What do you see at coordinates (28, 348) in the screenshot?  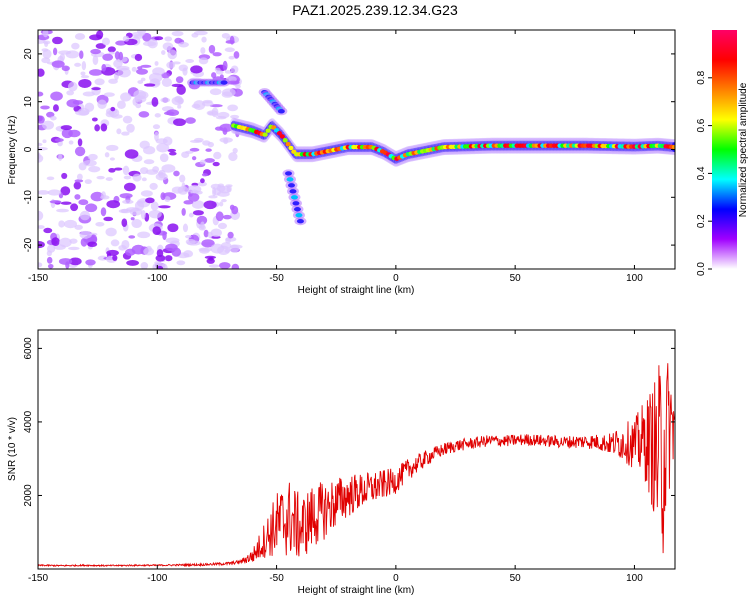 I see `snr-y-tick-label: 6000` at bounding box center [28, 348].